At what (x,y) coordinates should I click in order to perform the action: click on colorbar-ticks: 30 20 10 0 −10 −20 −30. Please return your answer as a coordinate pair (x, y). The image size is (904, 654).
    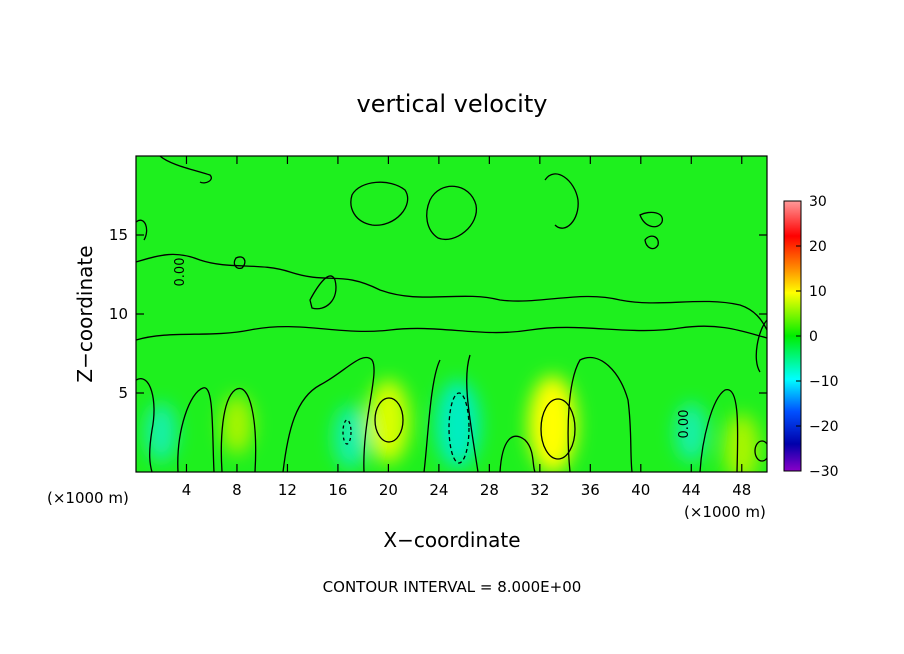
    Looking at the image, I should click on (817, 337).